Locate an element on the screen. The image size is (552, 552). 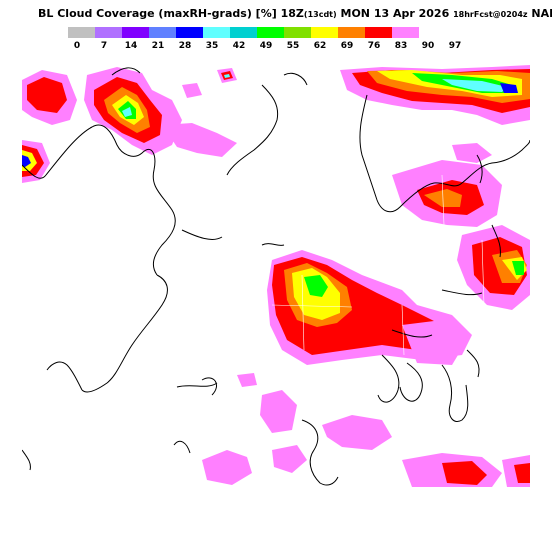
cloud-area-northwest is located at coordinates (129, 125).